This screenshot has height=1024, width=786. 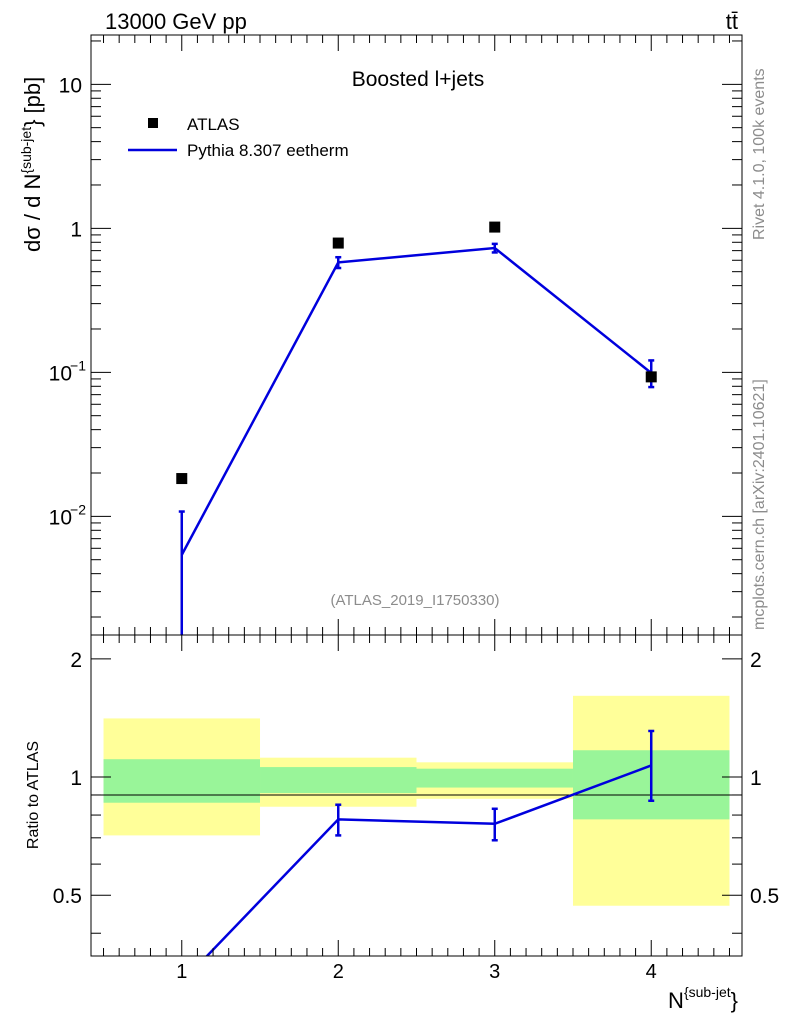 What do you see at coordinates (67, 896) in the screenshot?
I see `ratio-y-tick-label-left: 0.5` at bounding box center [67, 896].